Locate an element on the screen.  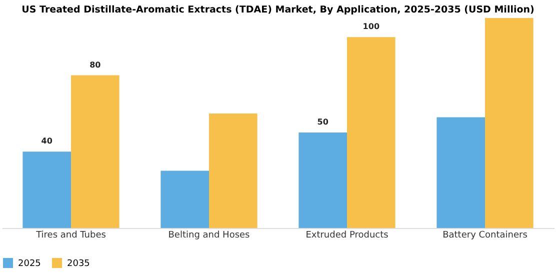
chart-title: US Treated Distillate-Aromatic Extracts (TDAE) Market, By Application, 2025-2035 (USD Million) is located at coordinates (278, 10).